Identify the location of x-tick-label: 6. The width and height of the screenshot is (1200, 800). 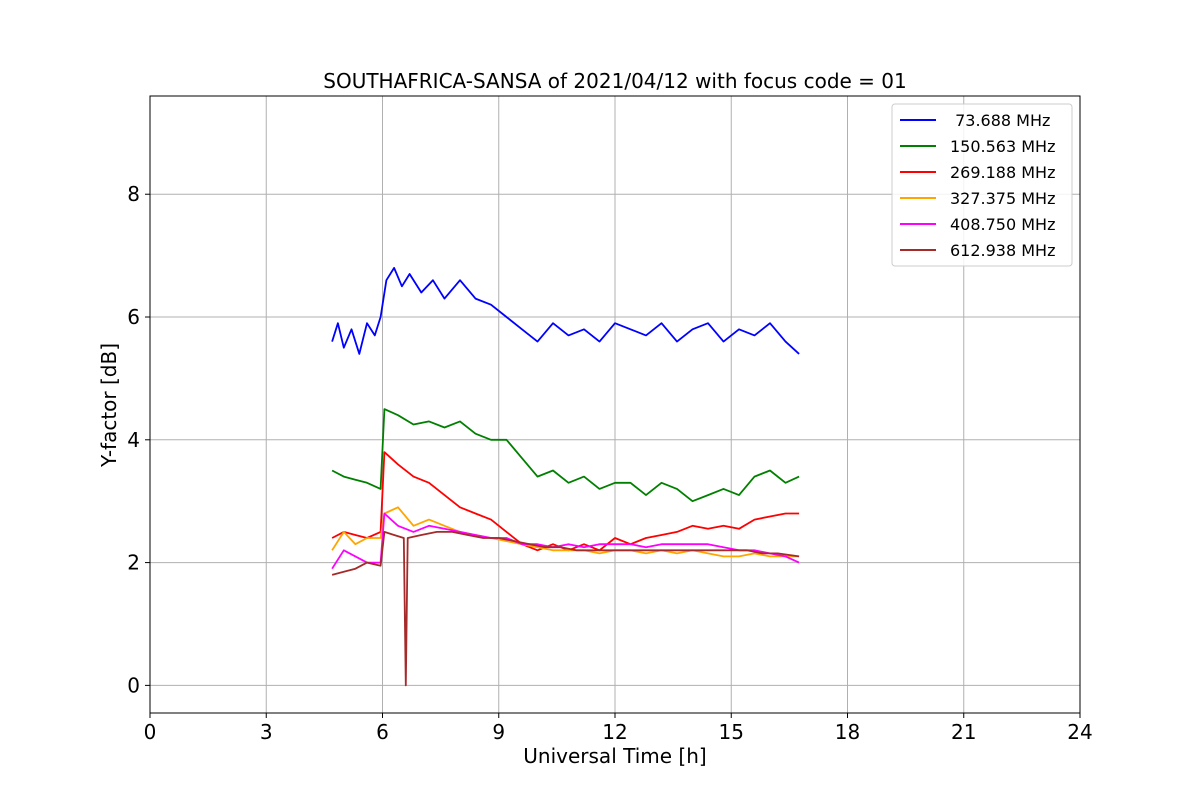
(382, 732).